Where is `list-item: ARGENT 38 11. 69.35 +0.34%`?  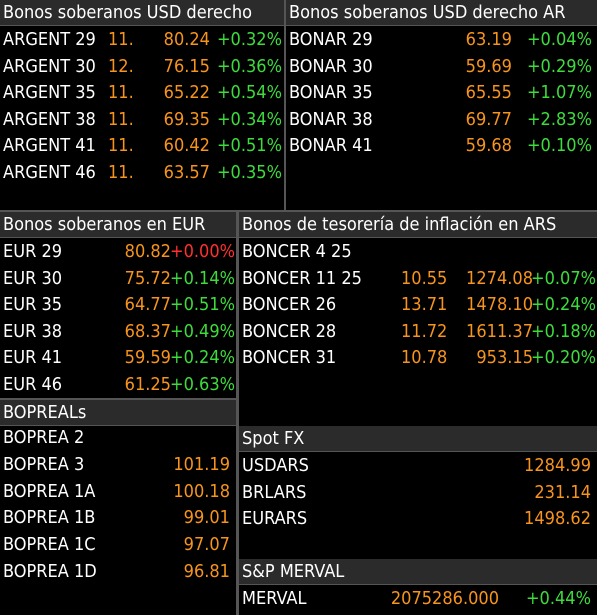
list-item: ARGENT 38 11. 69.35 +0.34% is located at coordinates (142, 120).